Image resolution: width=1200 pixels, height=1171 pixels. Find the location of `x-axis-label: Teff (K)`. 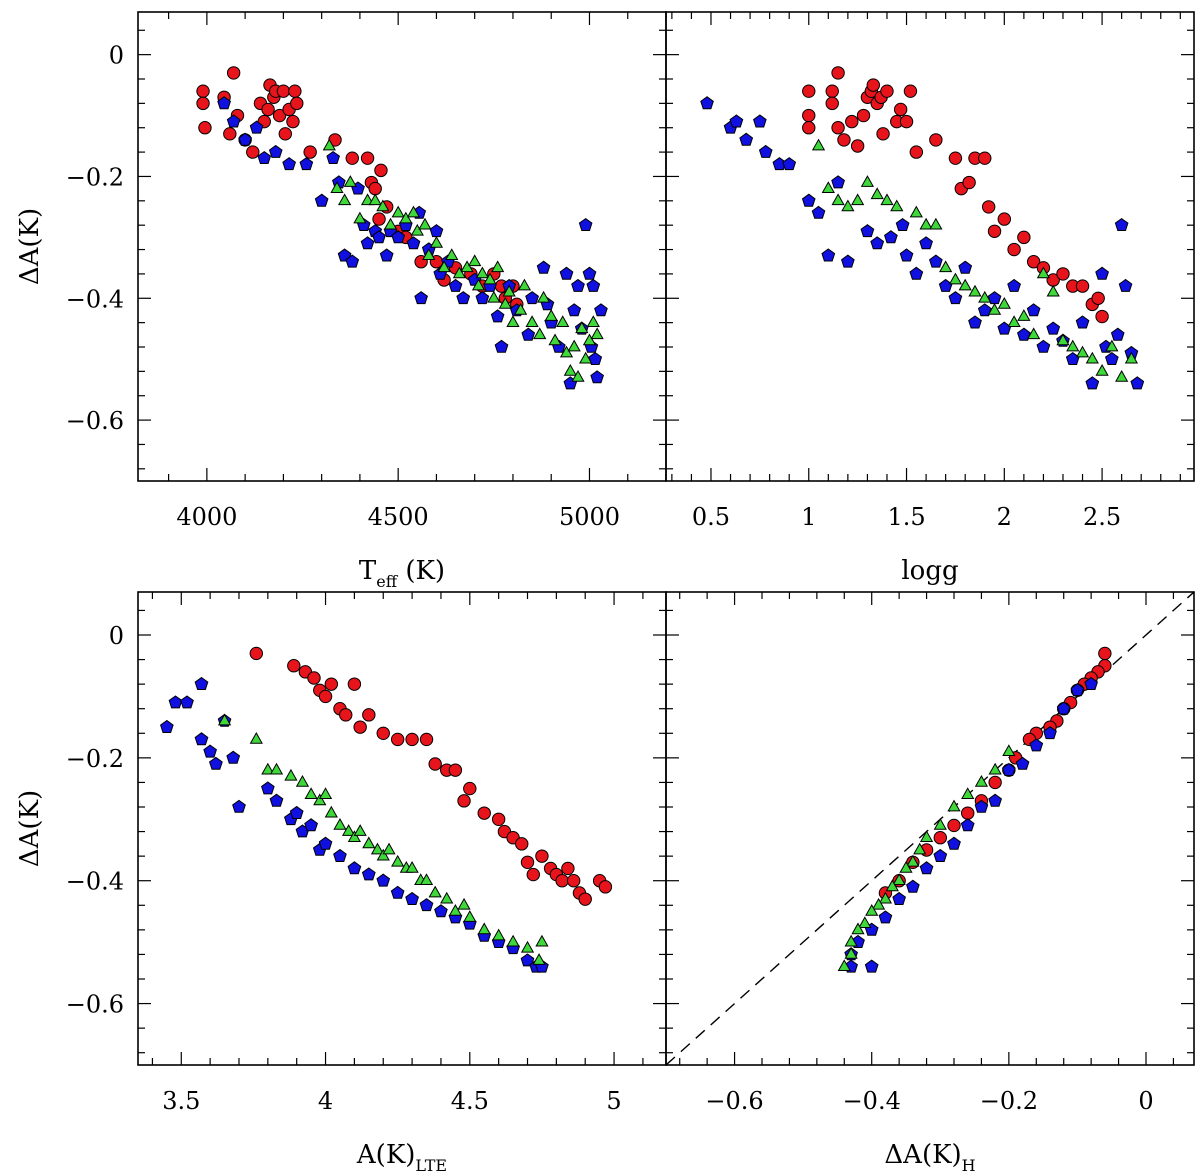

x-axis-label: Teff (K) is located at coordinates (402, 573).